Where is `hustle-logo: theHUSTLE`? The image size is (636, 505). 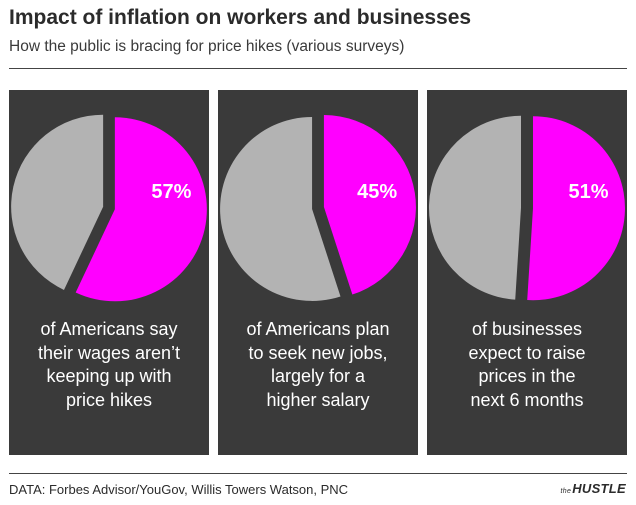 hustle-logo: theHUSTLE is located at coordinates (593, 488).